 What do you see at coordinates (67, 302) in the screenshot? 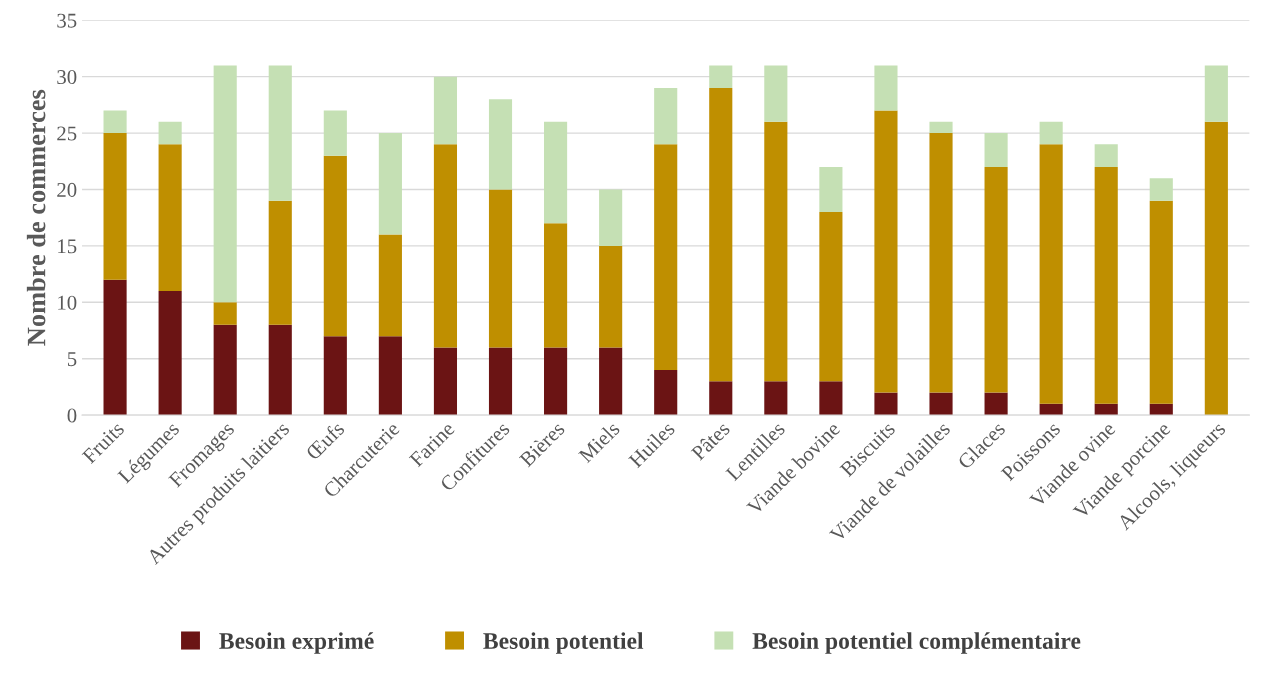
I see `y-tick-label: 10` at bounding box center [67, 302].